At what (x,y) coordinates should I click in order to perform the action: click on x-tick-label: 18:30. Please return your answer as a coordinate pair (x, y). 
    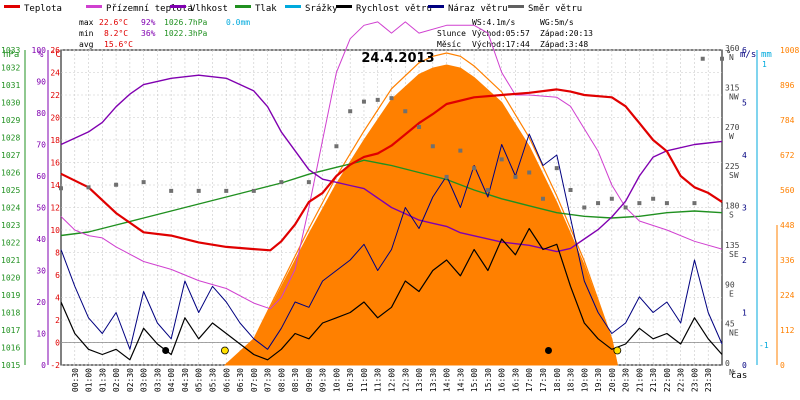
    Looking at the image, I should click on (571, 380).